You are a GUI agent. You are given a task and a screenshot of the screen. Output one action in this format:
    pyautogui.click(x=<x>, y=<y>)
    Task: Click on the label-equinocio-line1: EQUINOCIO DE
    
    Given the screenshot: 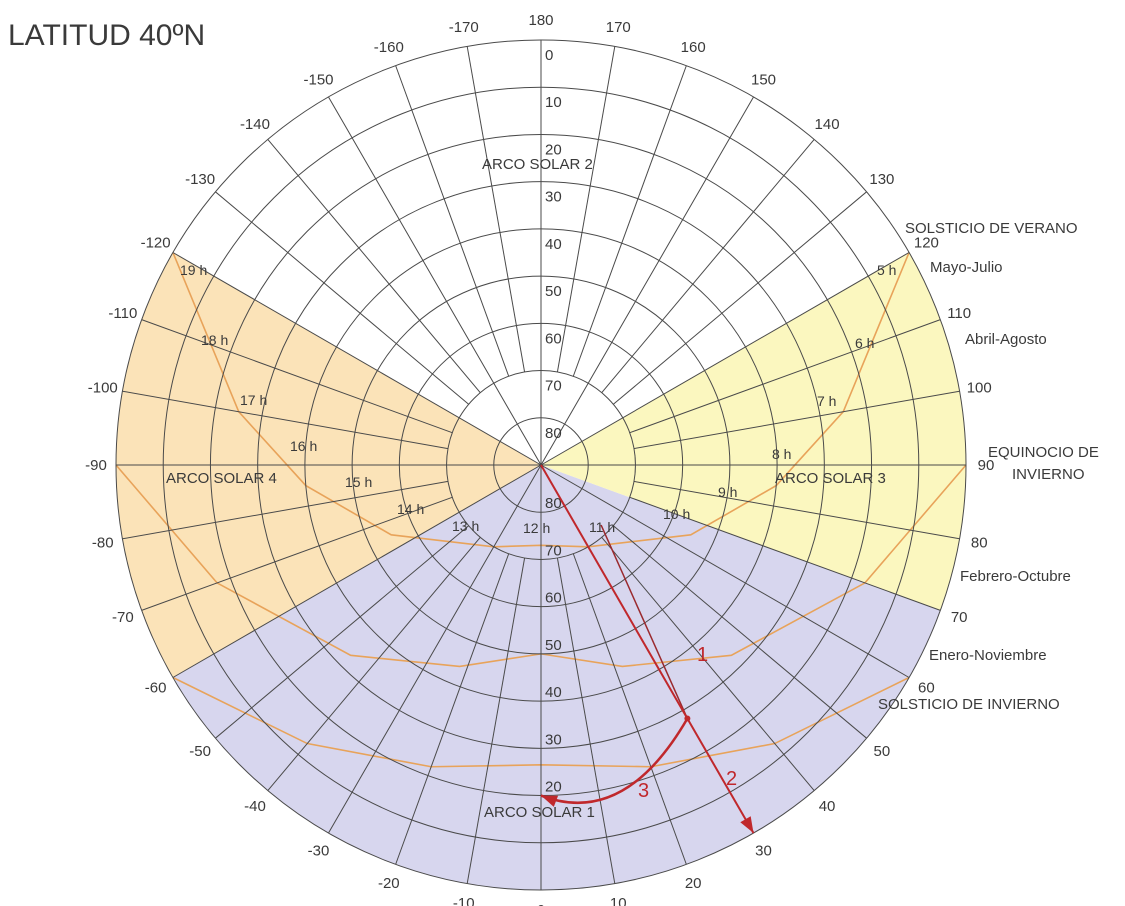 What is the action you would take?
    pyautogui.click(x=1043, y=452)
    